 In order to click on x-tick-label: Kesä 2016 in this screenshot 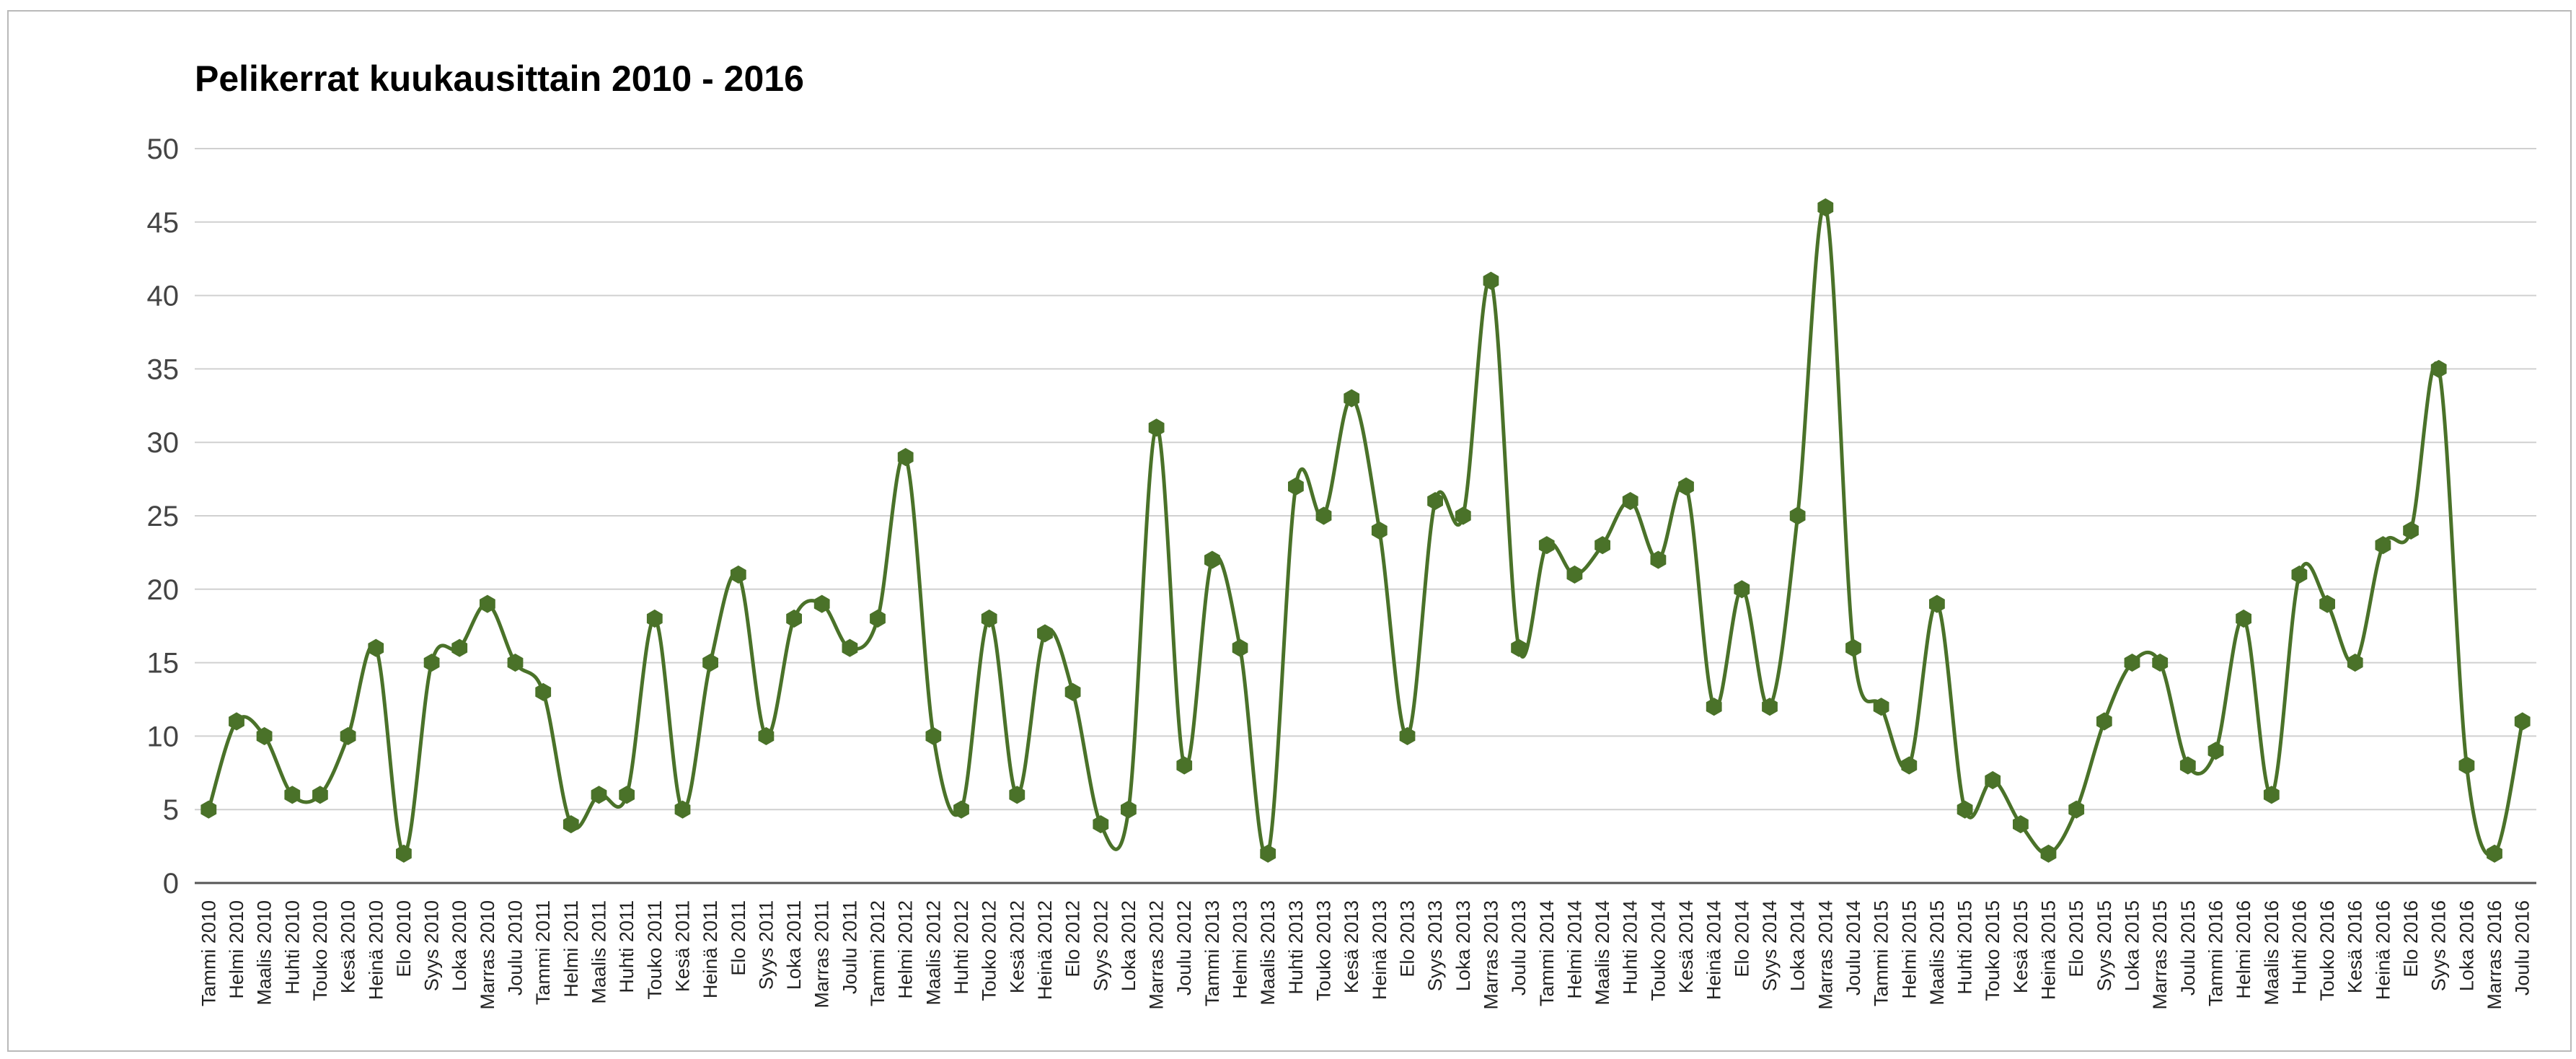, I will do `click(2355, 946)`.